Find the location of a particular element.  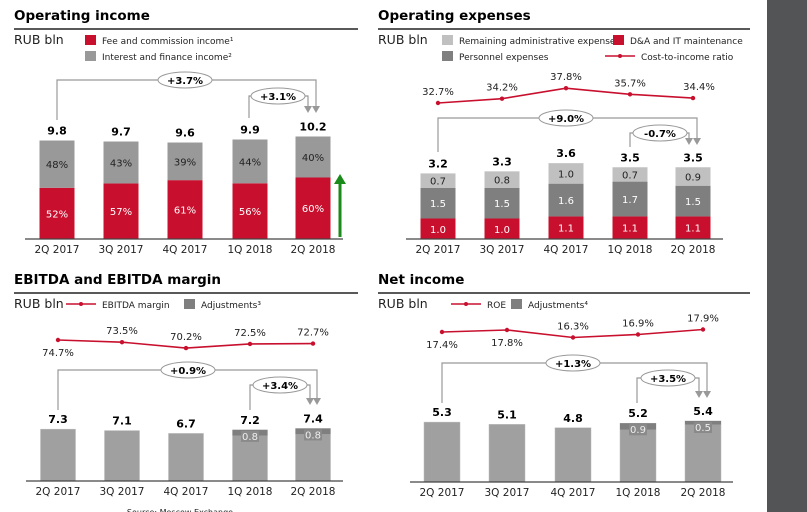

growth-label: -0.7% is located at coordinates (660, 134).